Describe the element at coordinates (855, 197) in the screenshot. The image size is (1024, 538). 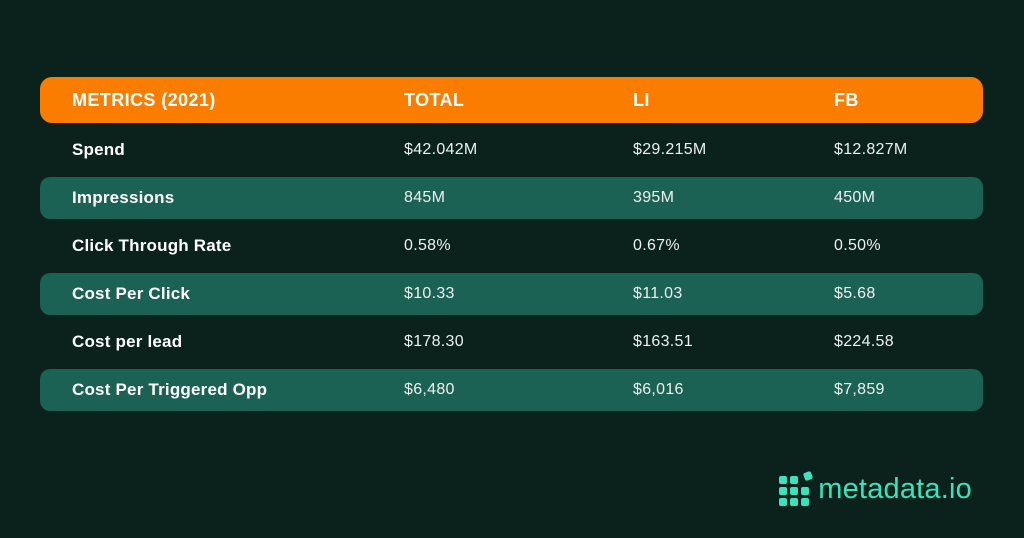
I see `cell-value: 450M` at that location.